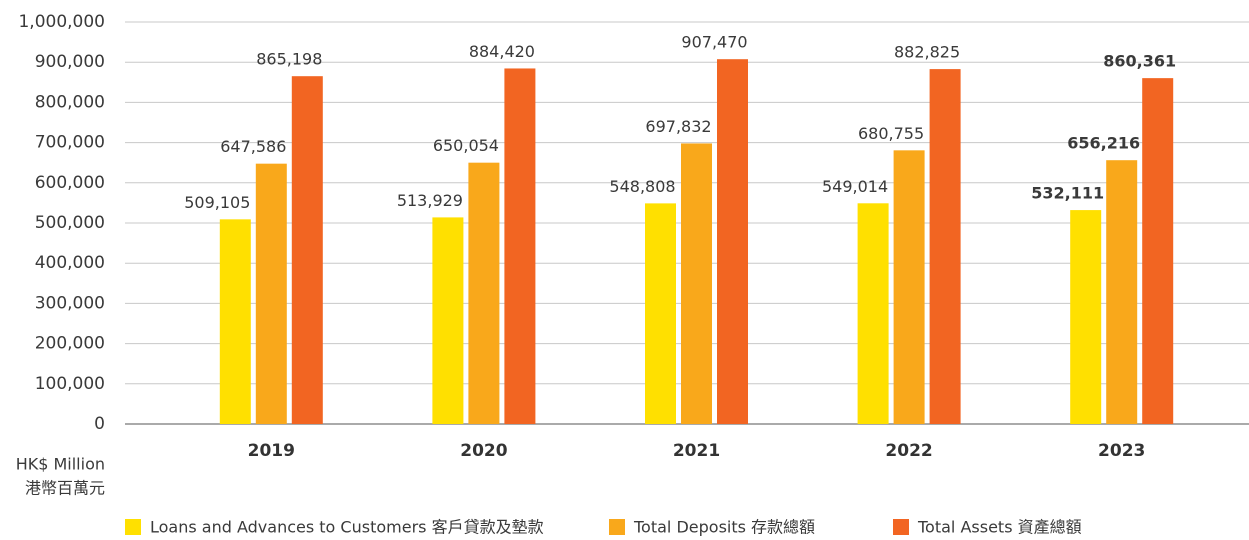  I want to click on value-label: 647,586, so click(253, 146).